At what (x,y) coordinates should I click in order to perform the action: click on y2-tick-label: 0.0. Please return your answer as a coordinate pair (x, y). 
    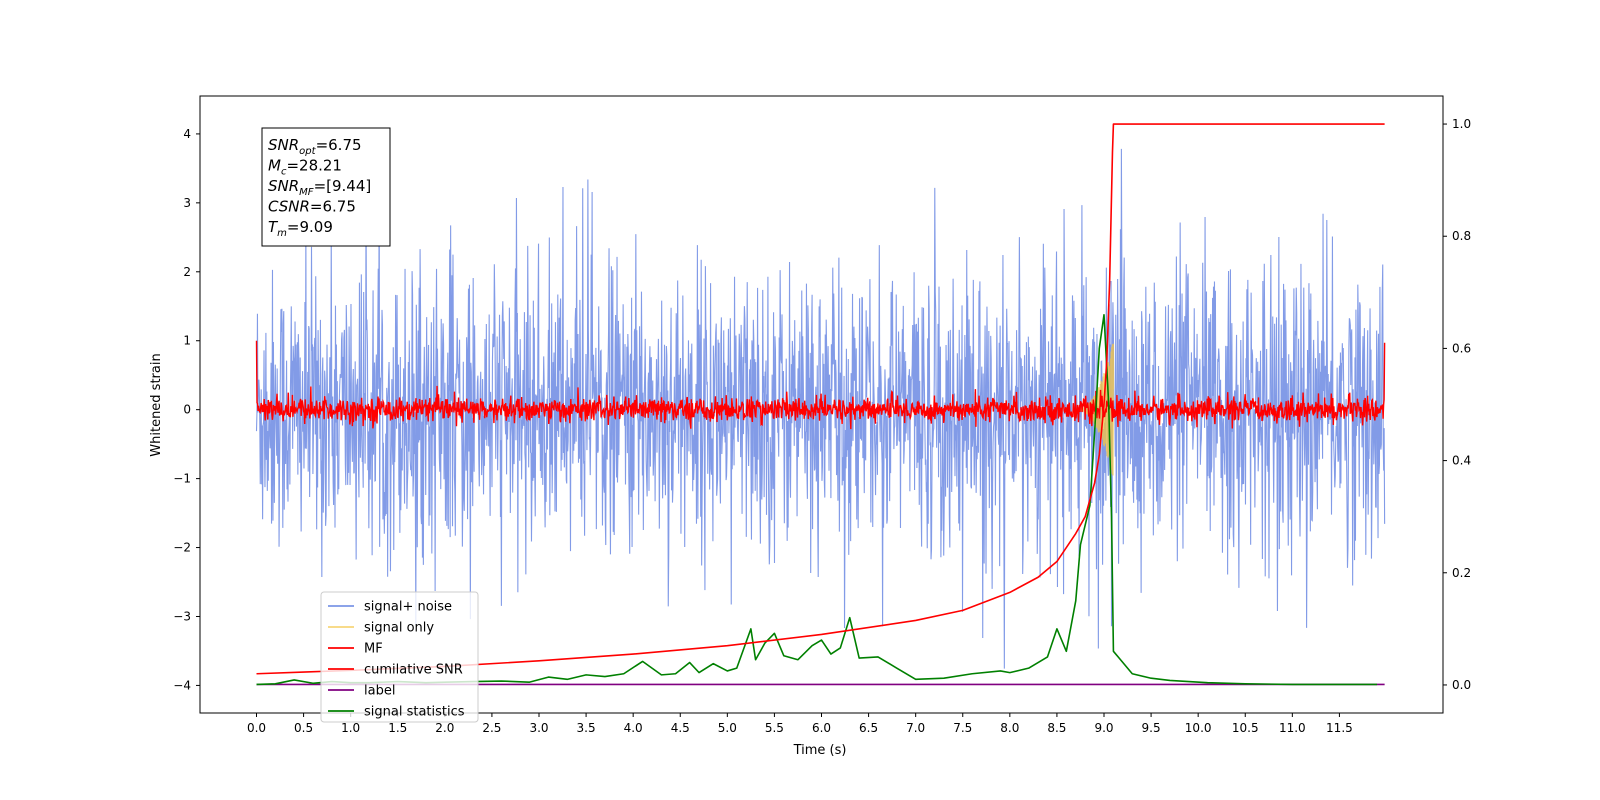
    Looking at the image, I should click on (1461, 685).